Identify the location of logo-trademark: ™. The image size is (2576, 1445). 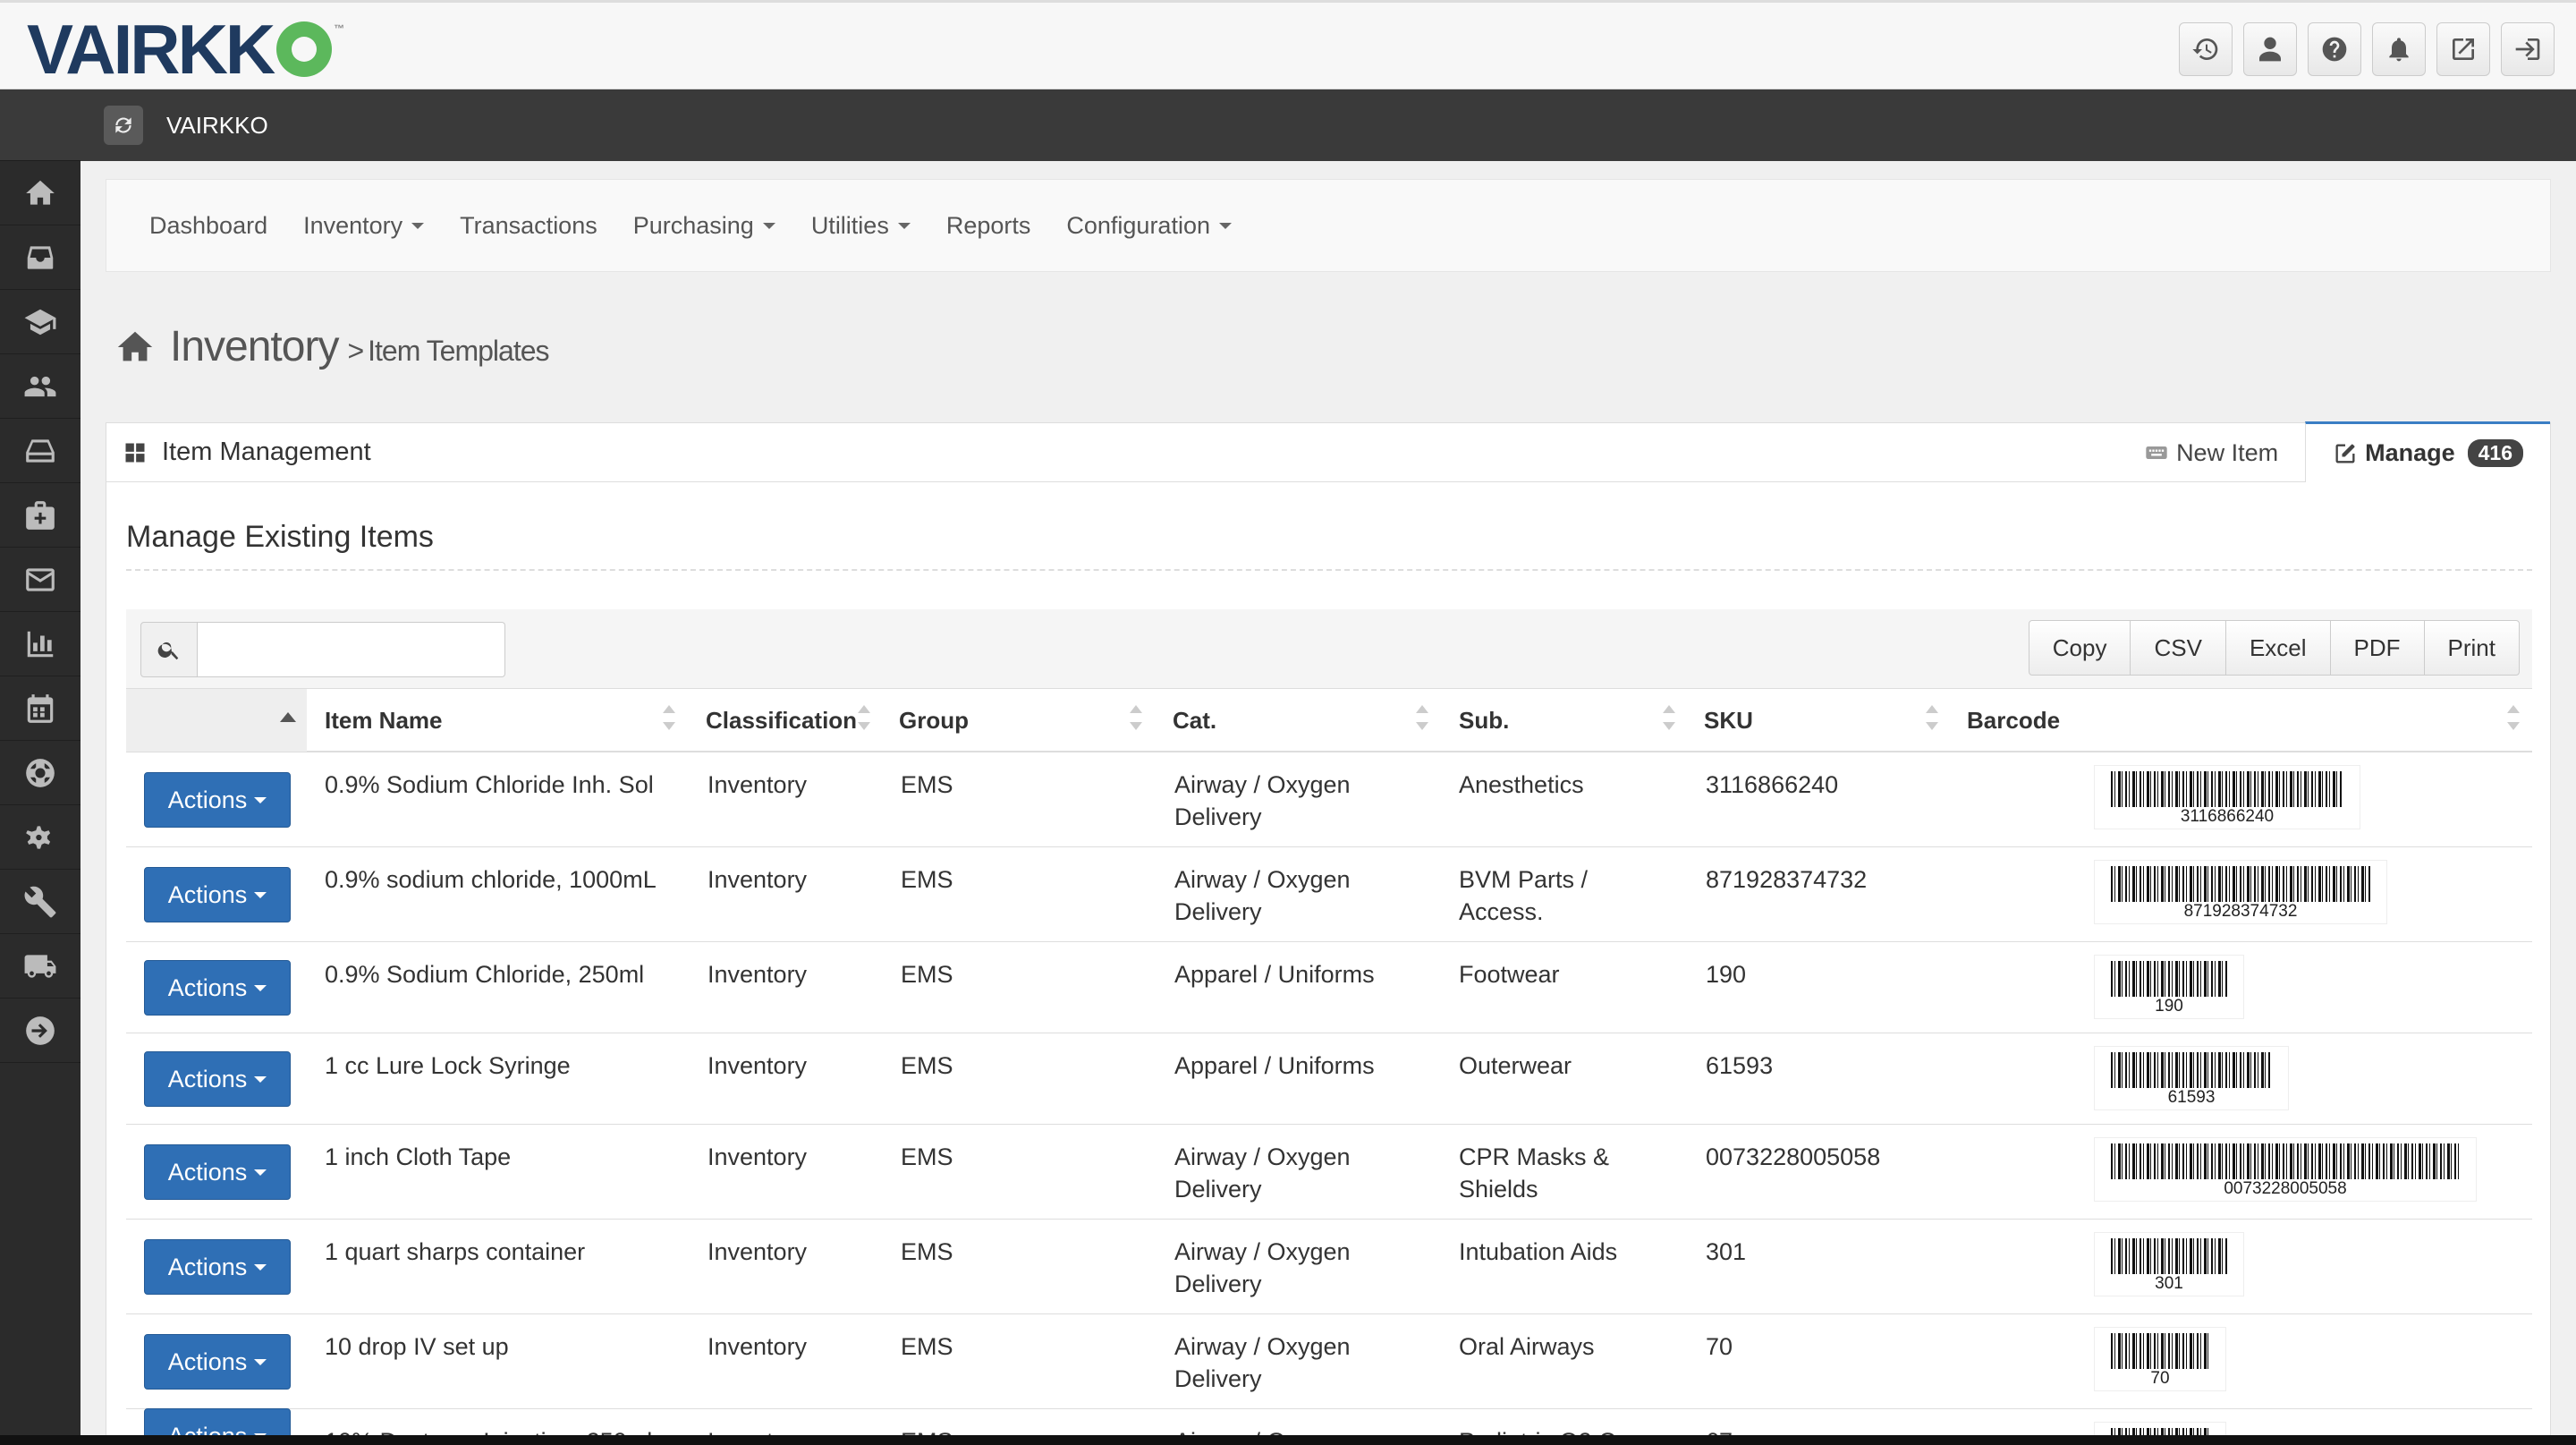
(339, 29).